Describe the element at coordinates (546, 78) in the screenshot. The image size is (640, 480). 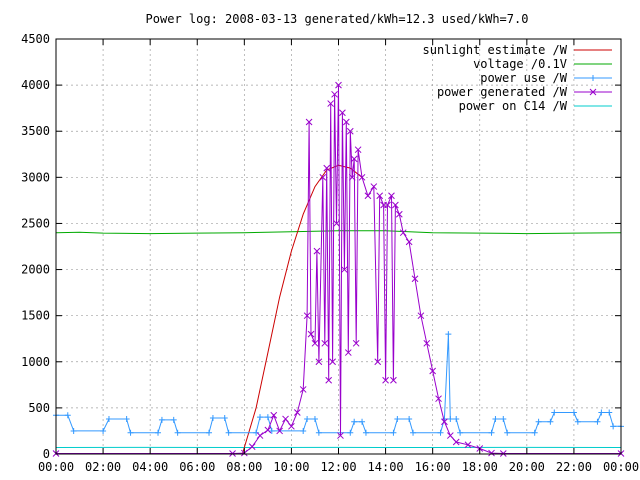
I see `legend-item: power use /W` at that location.